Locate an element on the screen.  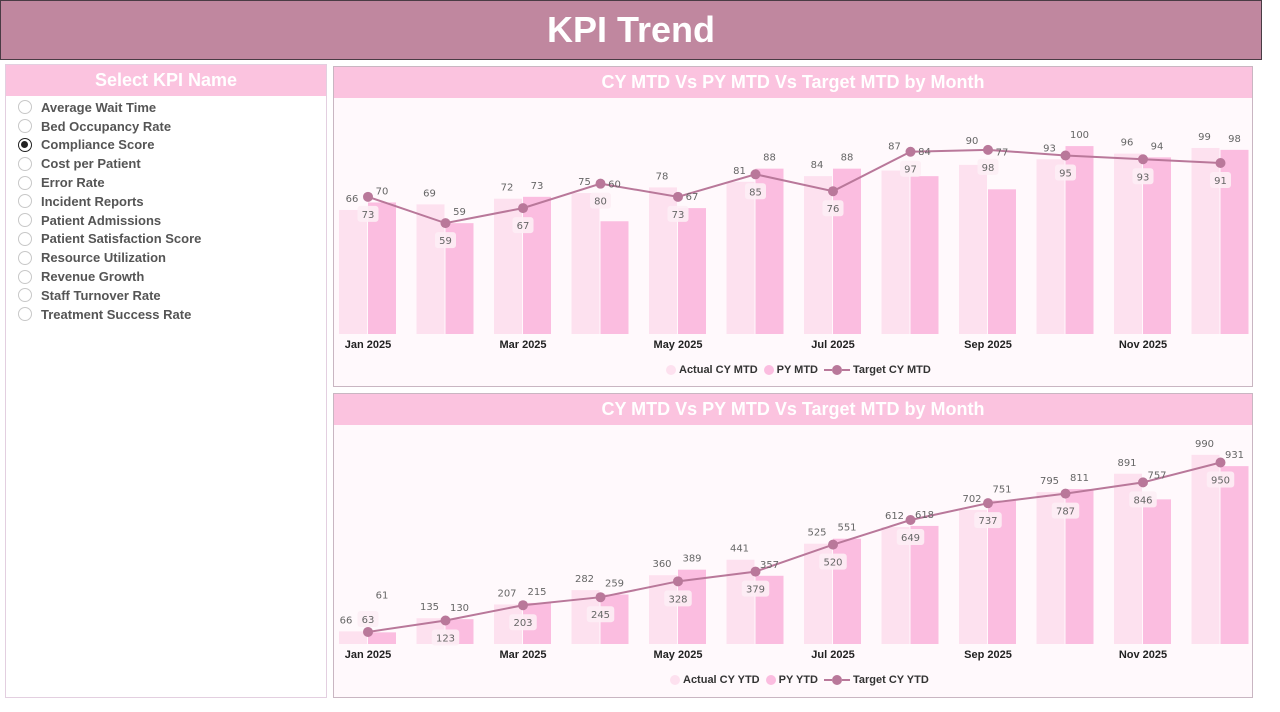
legend-line-marker-icon is located at coordinates (837, 370).